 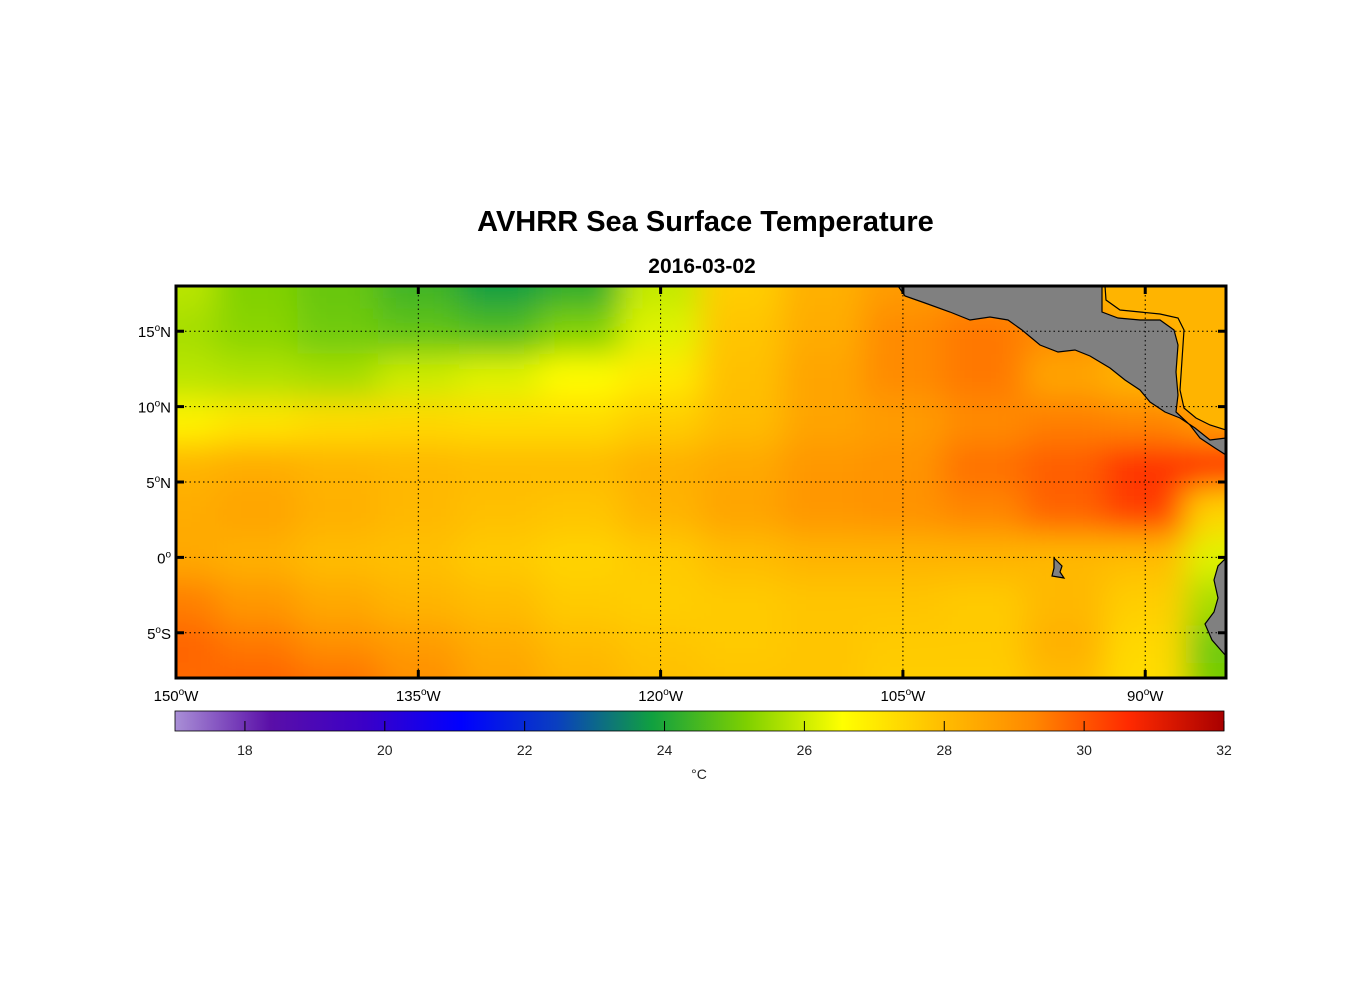 I want to click on colorbar-tick-label: 22, so click(x=525, y=750).